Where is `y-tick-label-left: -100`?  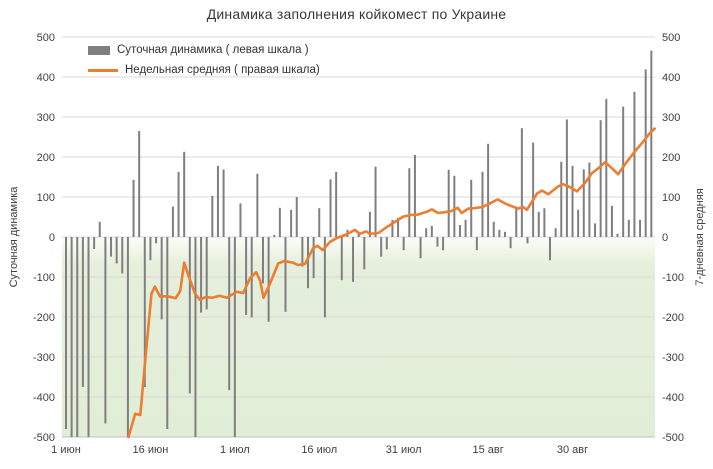
y-tick-label-left: -100 is located at coordinates (44, 278).